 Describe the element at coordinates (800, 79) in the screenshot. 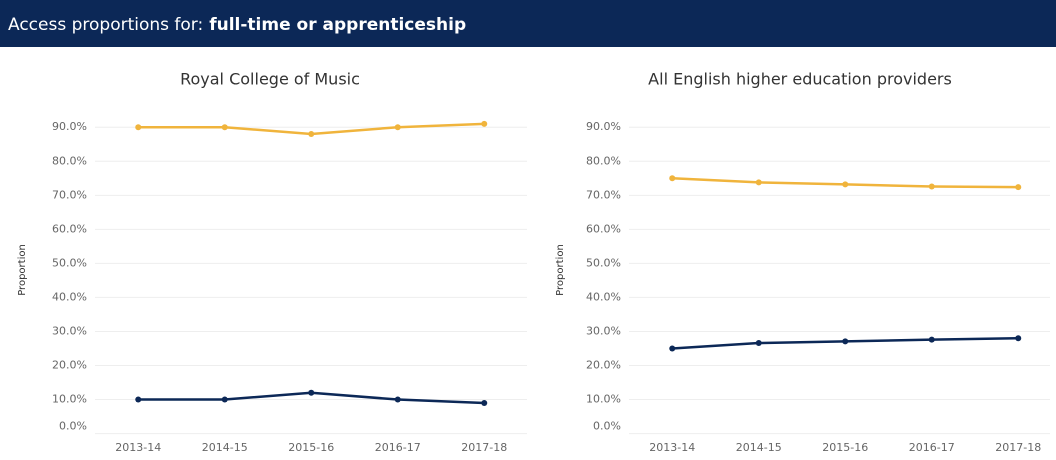

I see `chart-title: All English higher education providers` at that location.